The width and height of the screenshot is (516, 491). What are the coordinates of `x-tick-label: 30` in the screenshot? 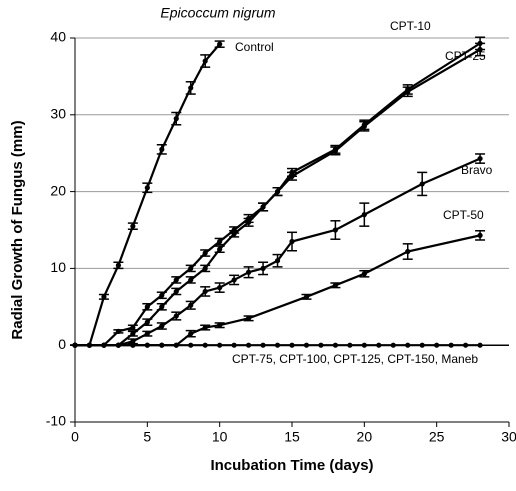 It's located at (508, 437).